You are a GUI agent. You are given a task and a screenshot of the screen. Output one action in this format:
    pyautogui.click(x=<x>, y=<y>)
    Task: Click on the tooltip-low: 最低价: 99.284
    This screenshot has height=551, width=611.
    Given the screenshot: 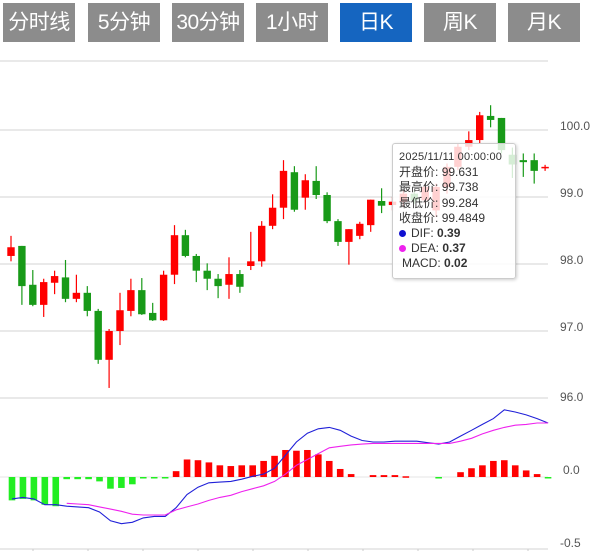 What is the action you would take?
    pyautogui.click(x=439, y=202)
    